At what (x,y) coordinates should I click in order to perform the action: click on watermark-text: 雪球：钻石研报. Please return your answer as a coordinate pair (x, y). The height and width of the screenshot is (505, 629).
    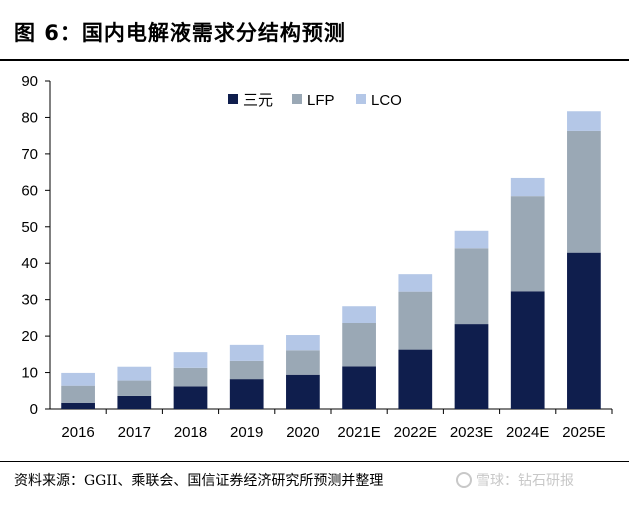
    Looking at the image, I should click on (525, 481).